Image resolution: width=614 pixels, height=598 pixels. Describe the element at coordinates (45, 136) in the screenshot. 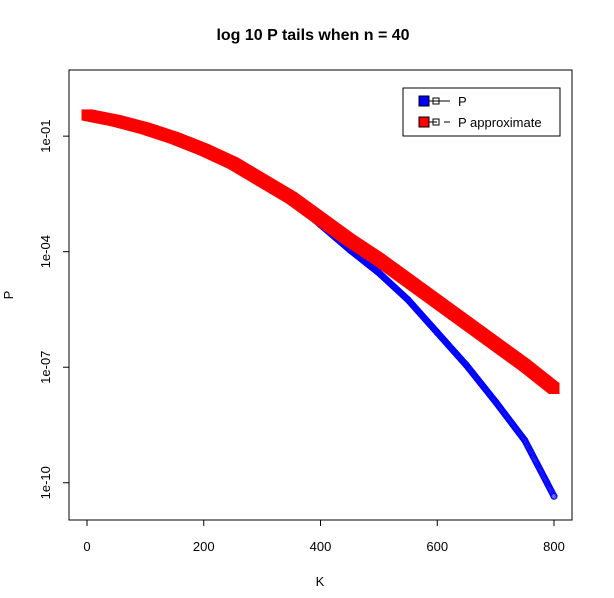

I see `y-tick-label: 1e-01` at that location.